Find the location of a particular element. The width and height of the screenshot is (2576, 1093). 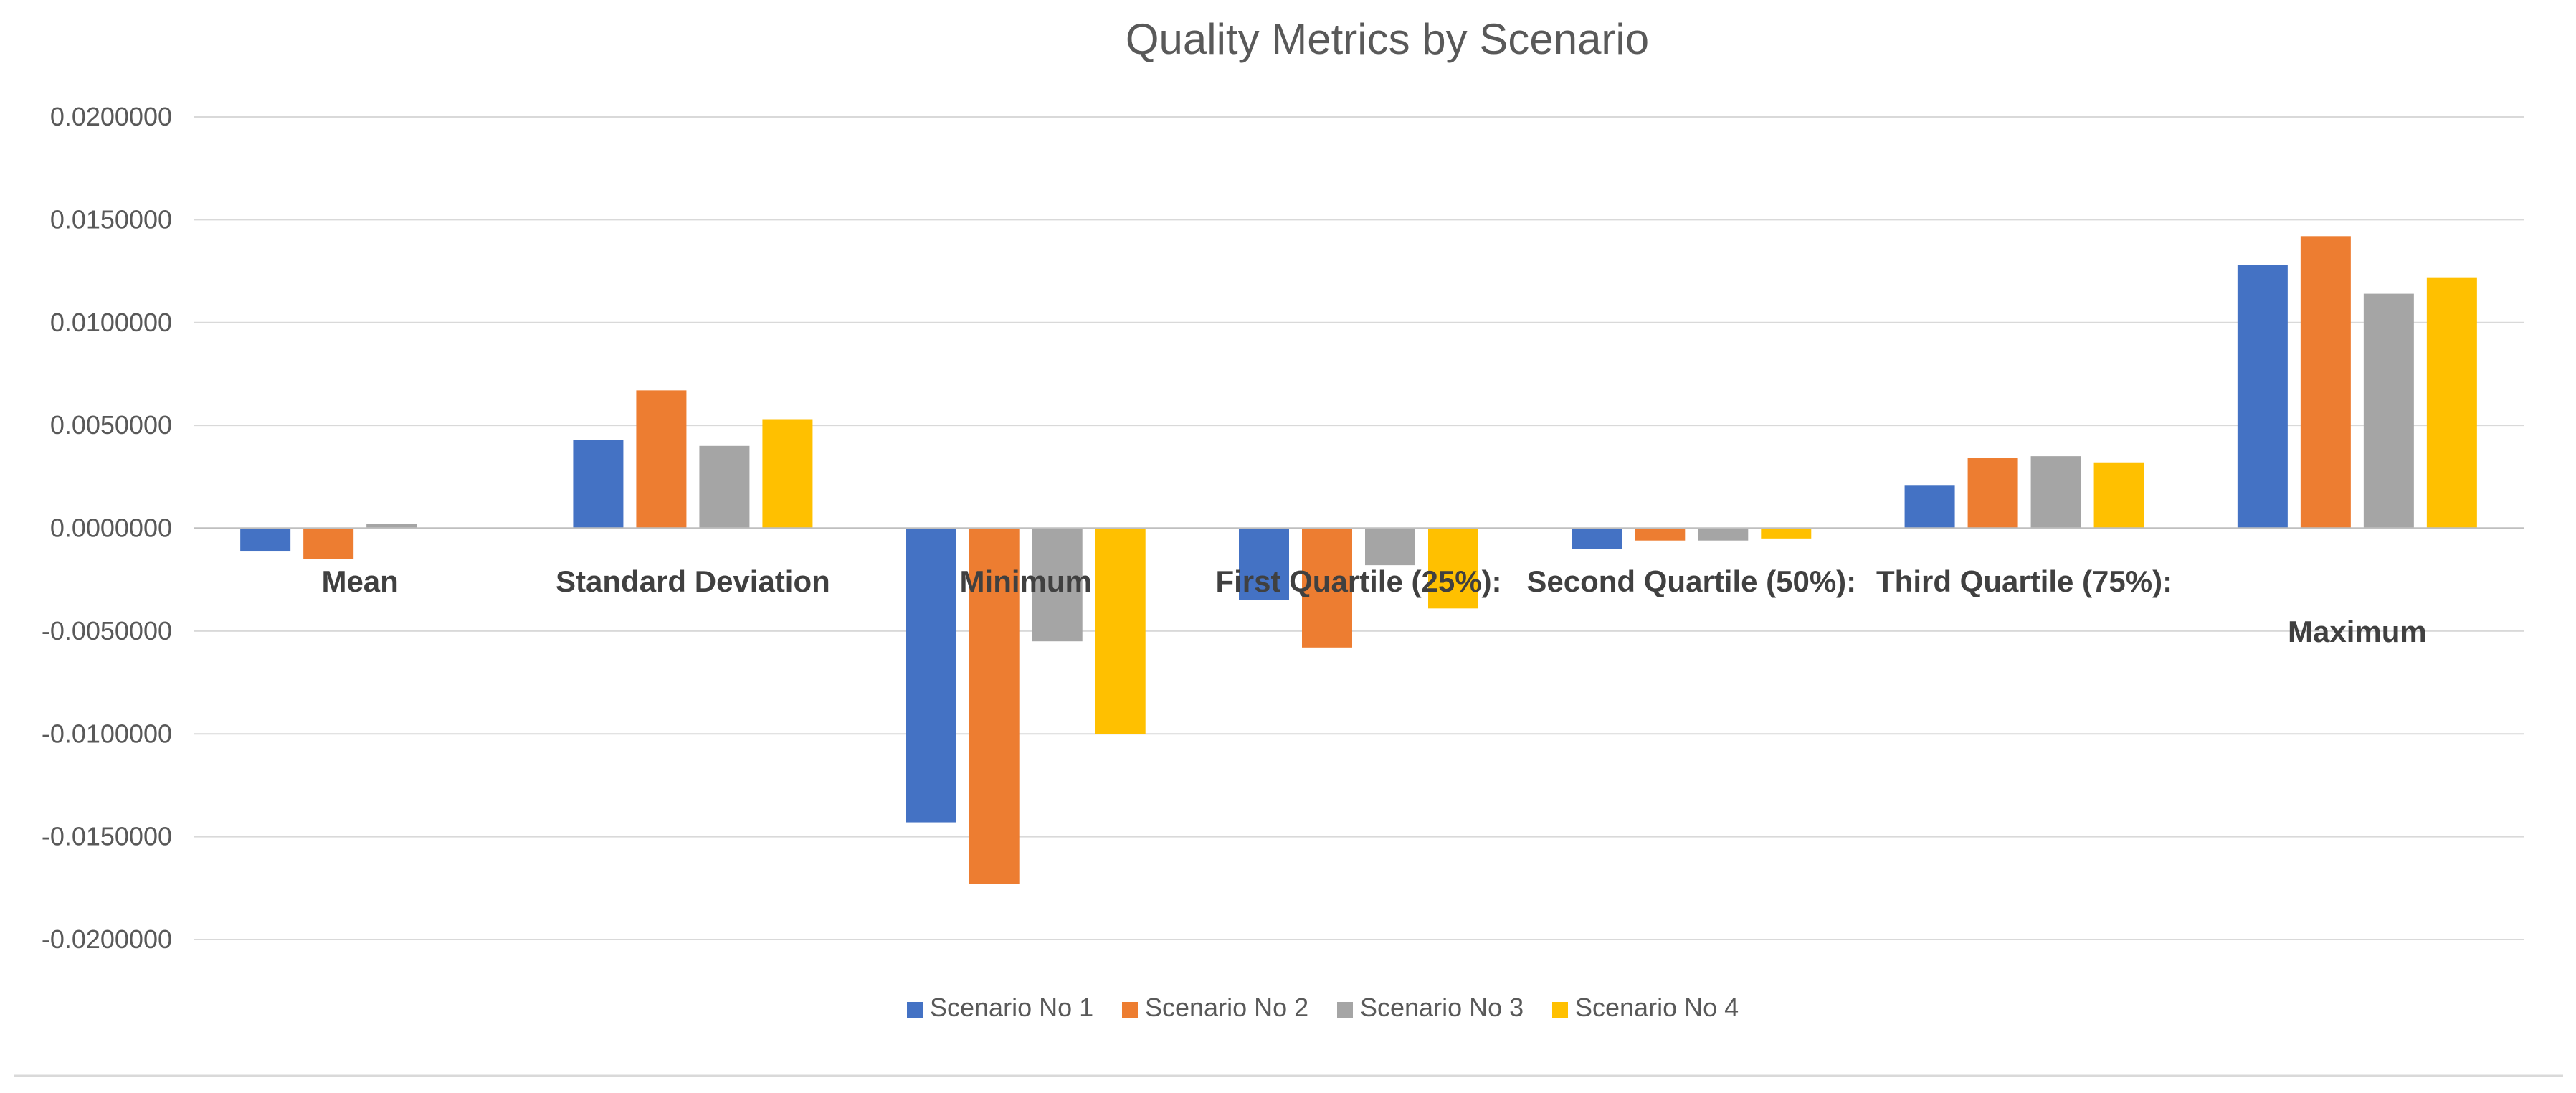

y-tick-label: 0.0000000 is located at coordinates (111, 528).